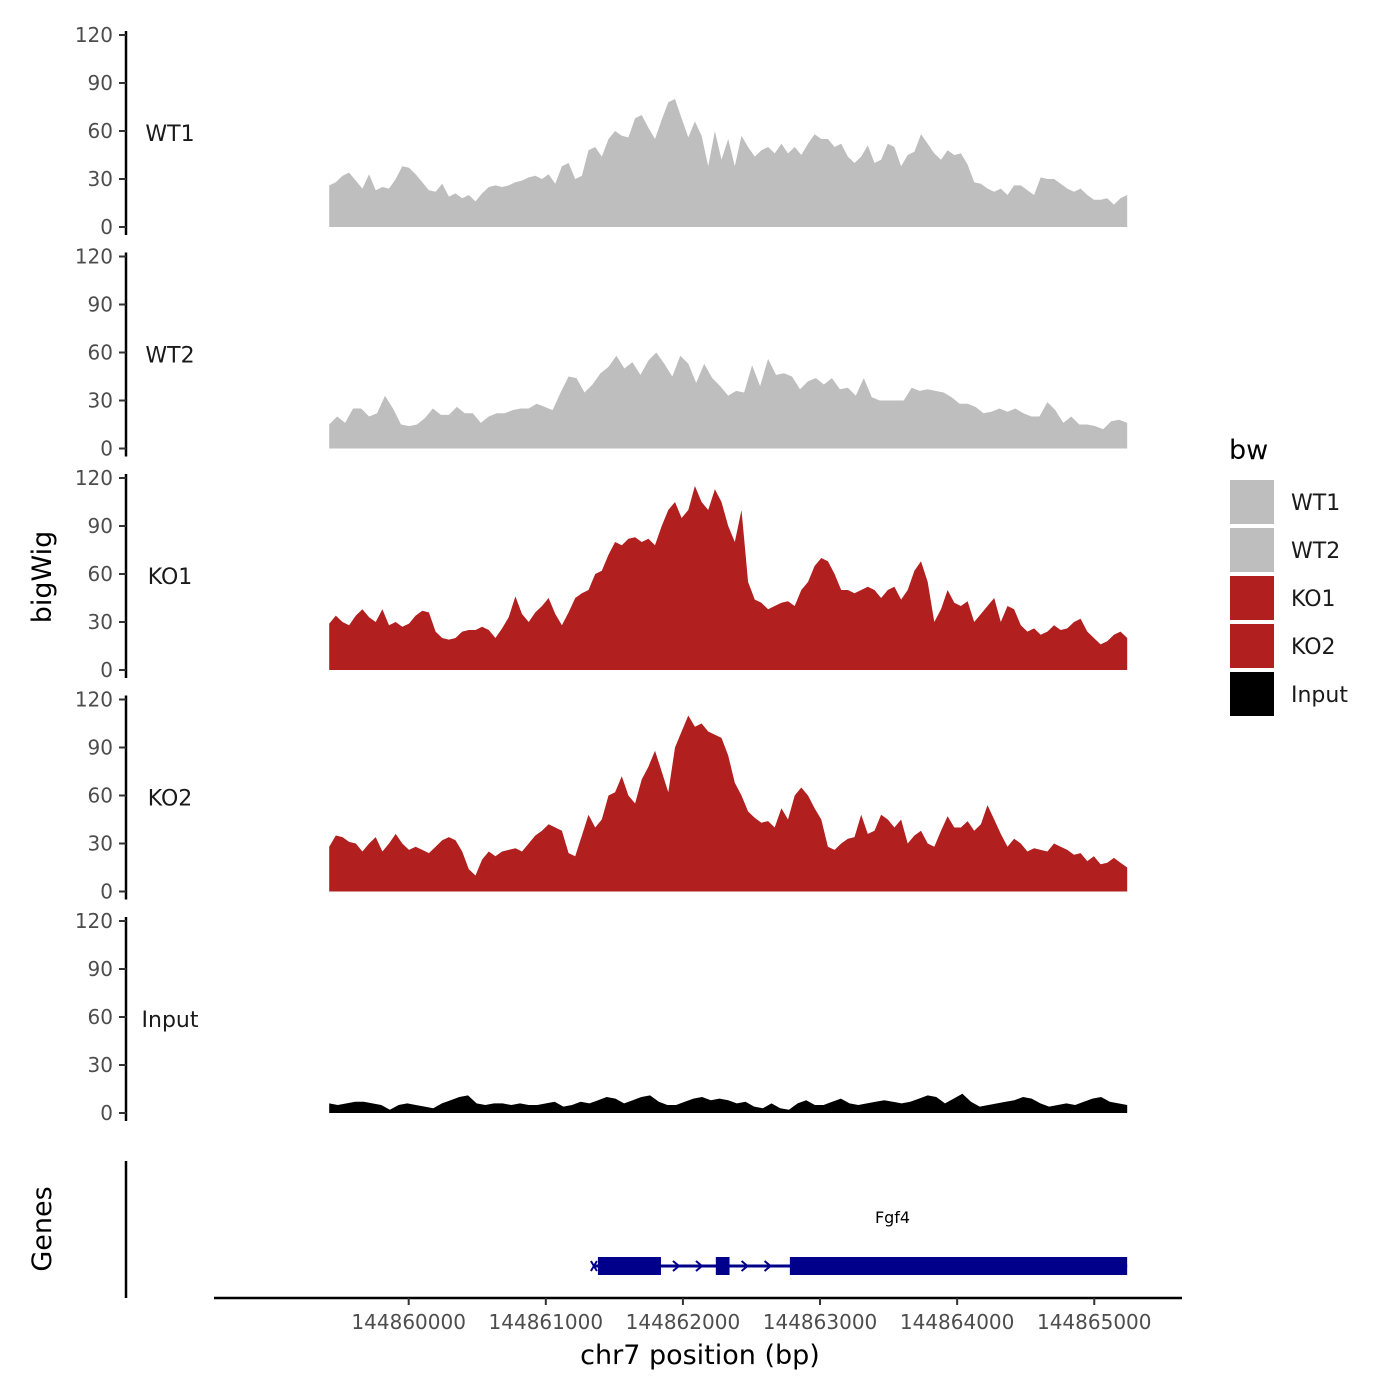  Describe the element at coordinates (594, 1266) in the screenshot. I see `gene-start-mark` at that location.